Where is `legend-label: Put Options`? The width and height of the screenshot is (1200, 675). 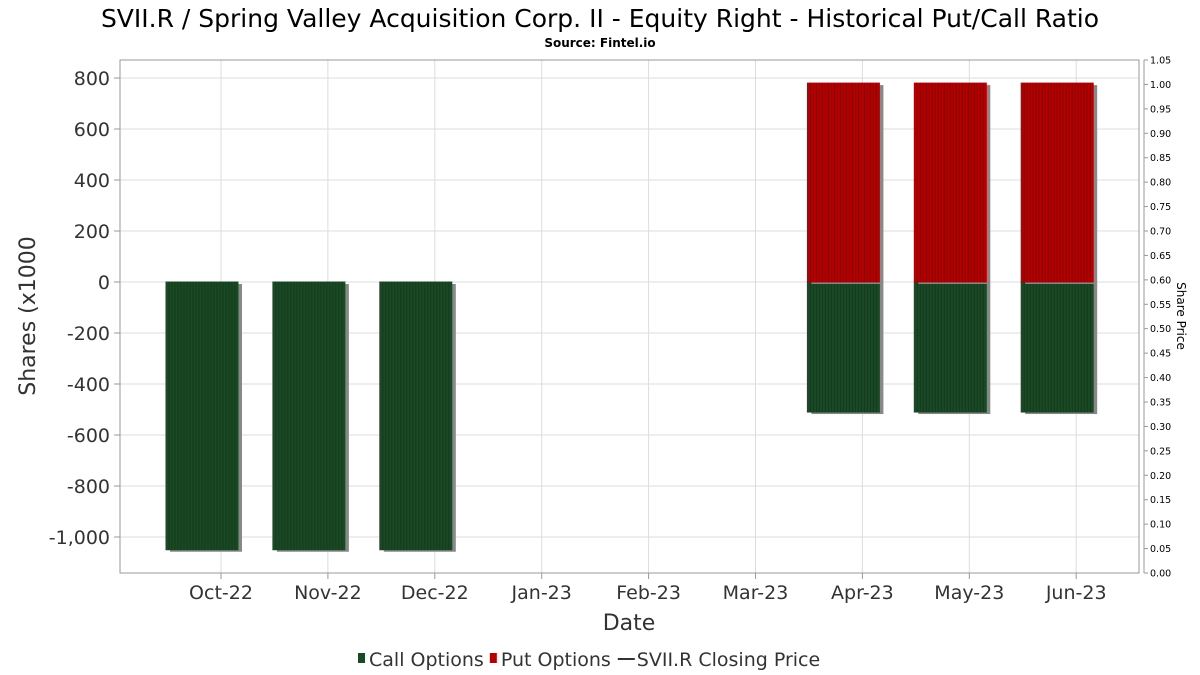 legend-label: Put Options is located at coordinates (556, 660).